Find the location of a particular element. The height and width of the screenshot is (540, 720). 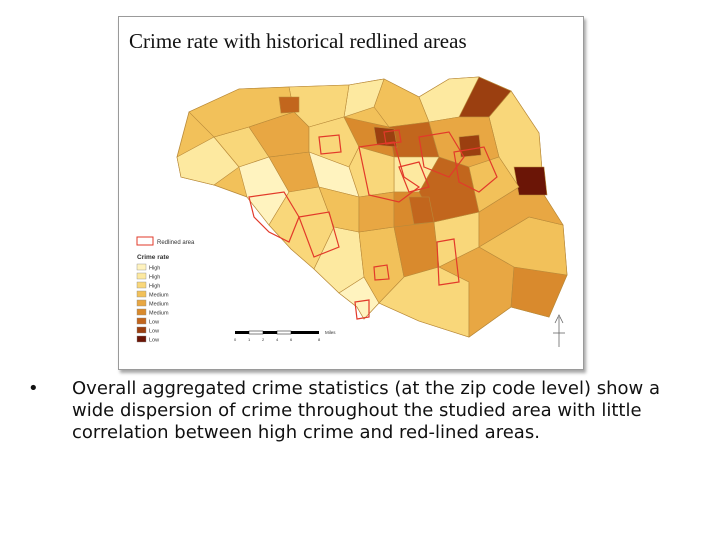

scale-tick-label: 4 is located at coordinates (277, 339).